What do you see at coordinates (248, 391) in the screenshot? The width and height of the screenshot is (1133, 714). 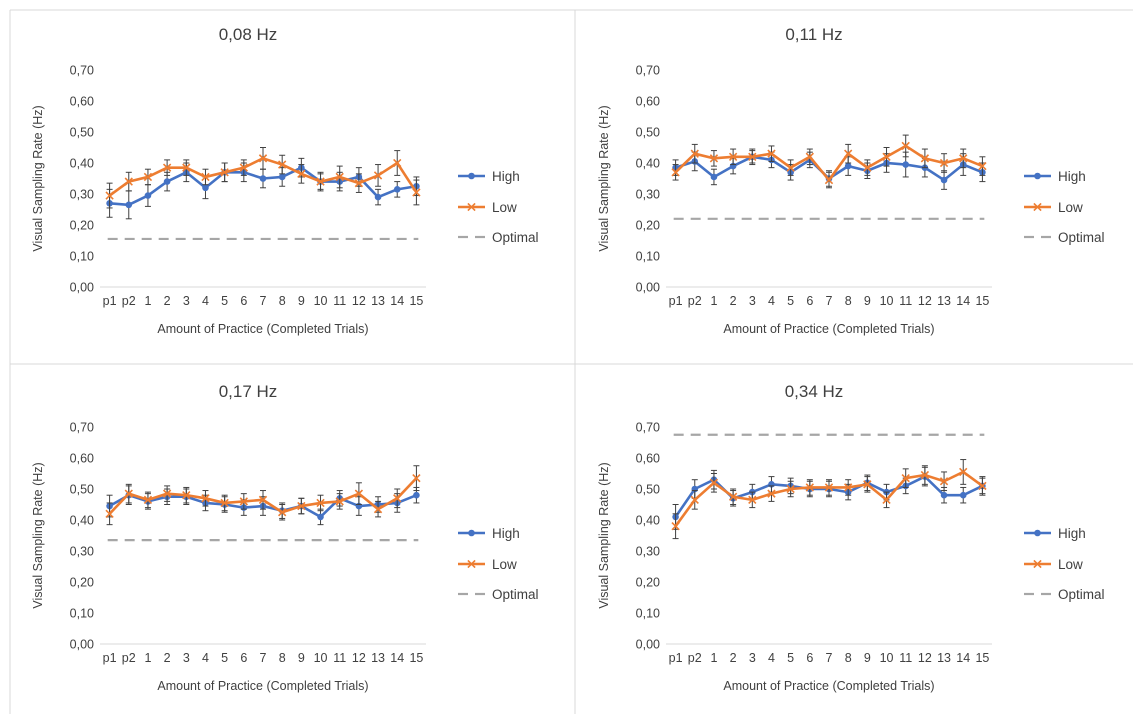 I see `chart-title: 0,17 Hz` at bounding box center [248, 391].